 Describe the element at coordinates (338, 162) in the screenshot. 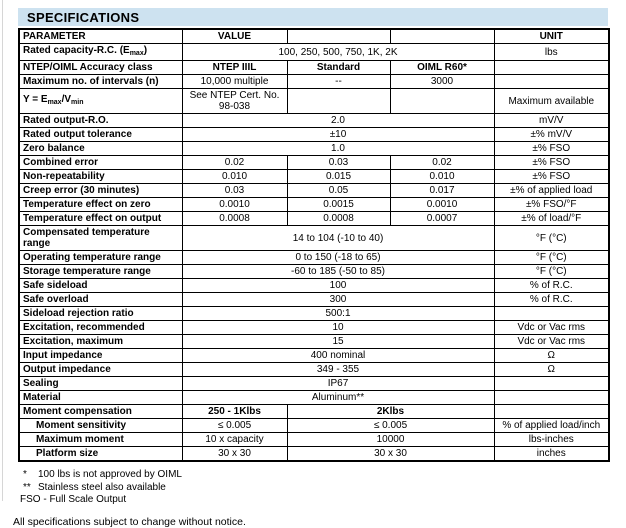

I see `value-cell: 0.03` at that location.